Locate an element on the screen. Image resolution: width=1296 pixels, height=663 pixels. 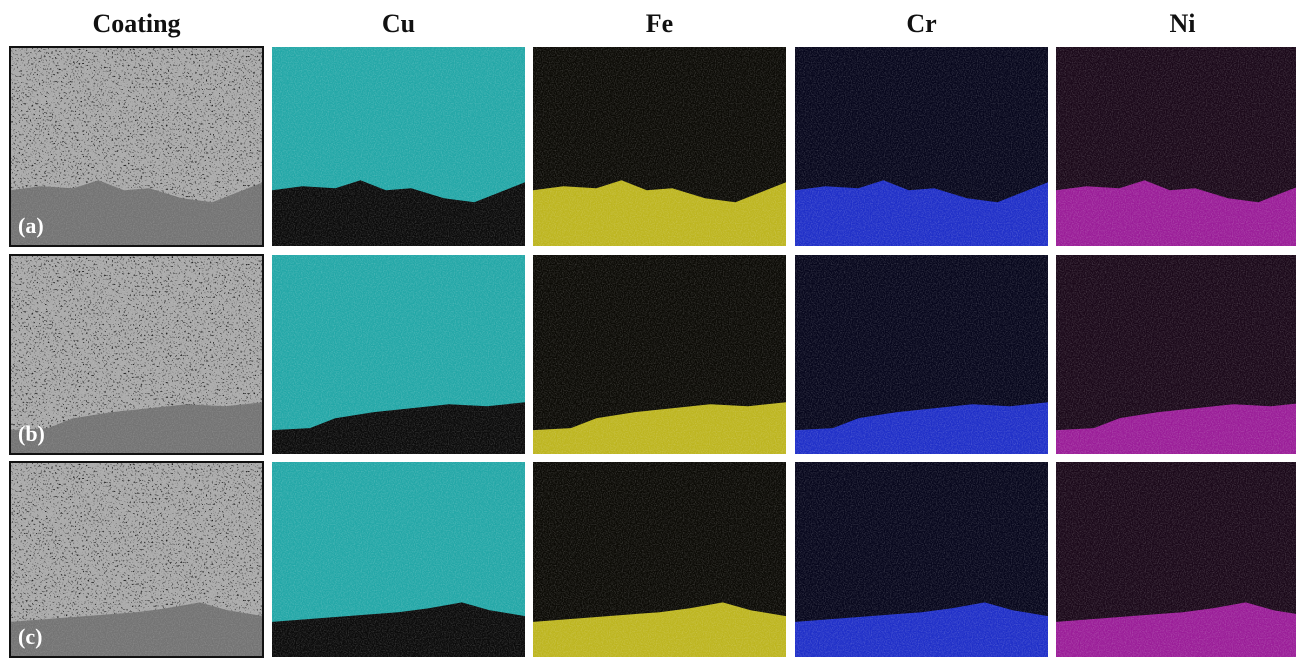
column-header: Cu is located at coordinates (398, 23).